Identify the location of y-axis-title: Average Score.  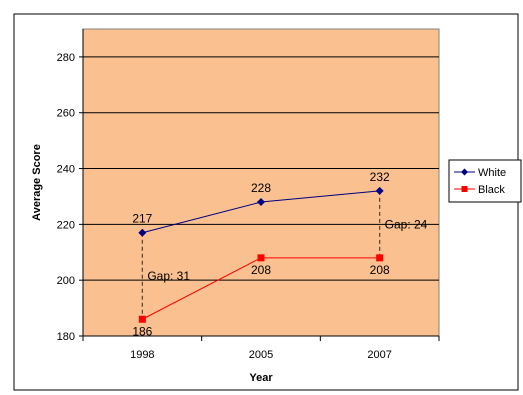
(37, 182).